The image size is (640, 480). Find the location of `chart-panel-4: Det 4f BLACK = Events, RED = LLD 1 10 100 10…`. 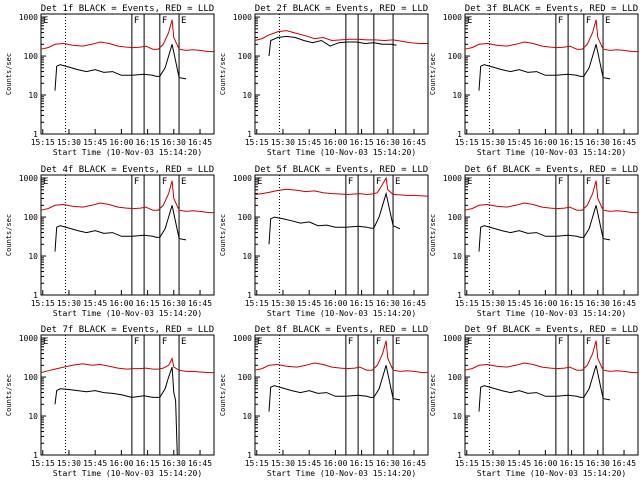

chart-panel-4: Det 4f BLACK = Events, RED = LLD 1 10 100 10… is located at coordinates (110, 241).